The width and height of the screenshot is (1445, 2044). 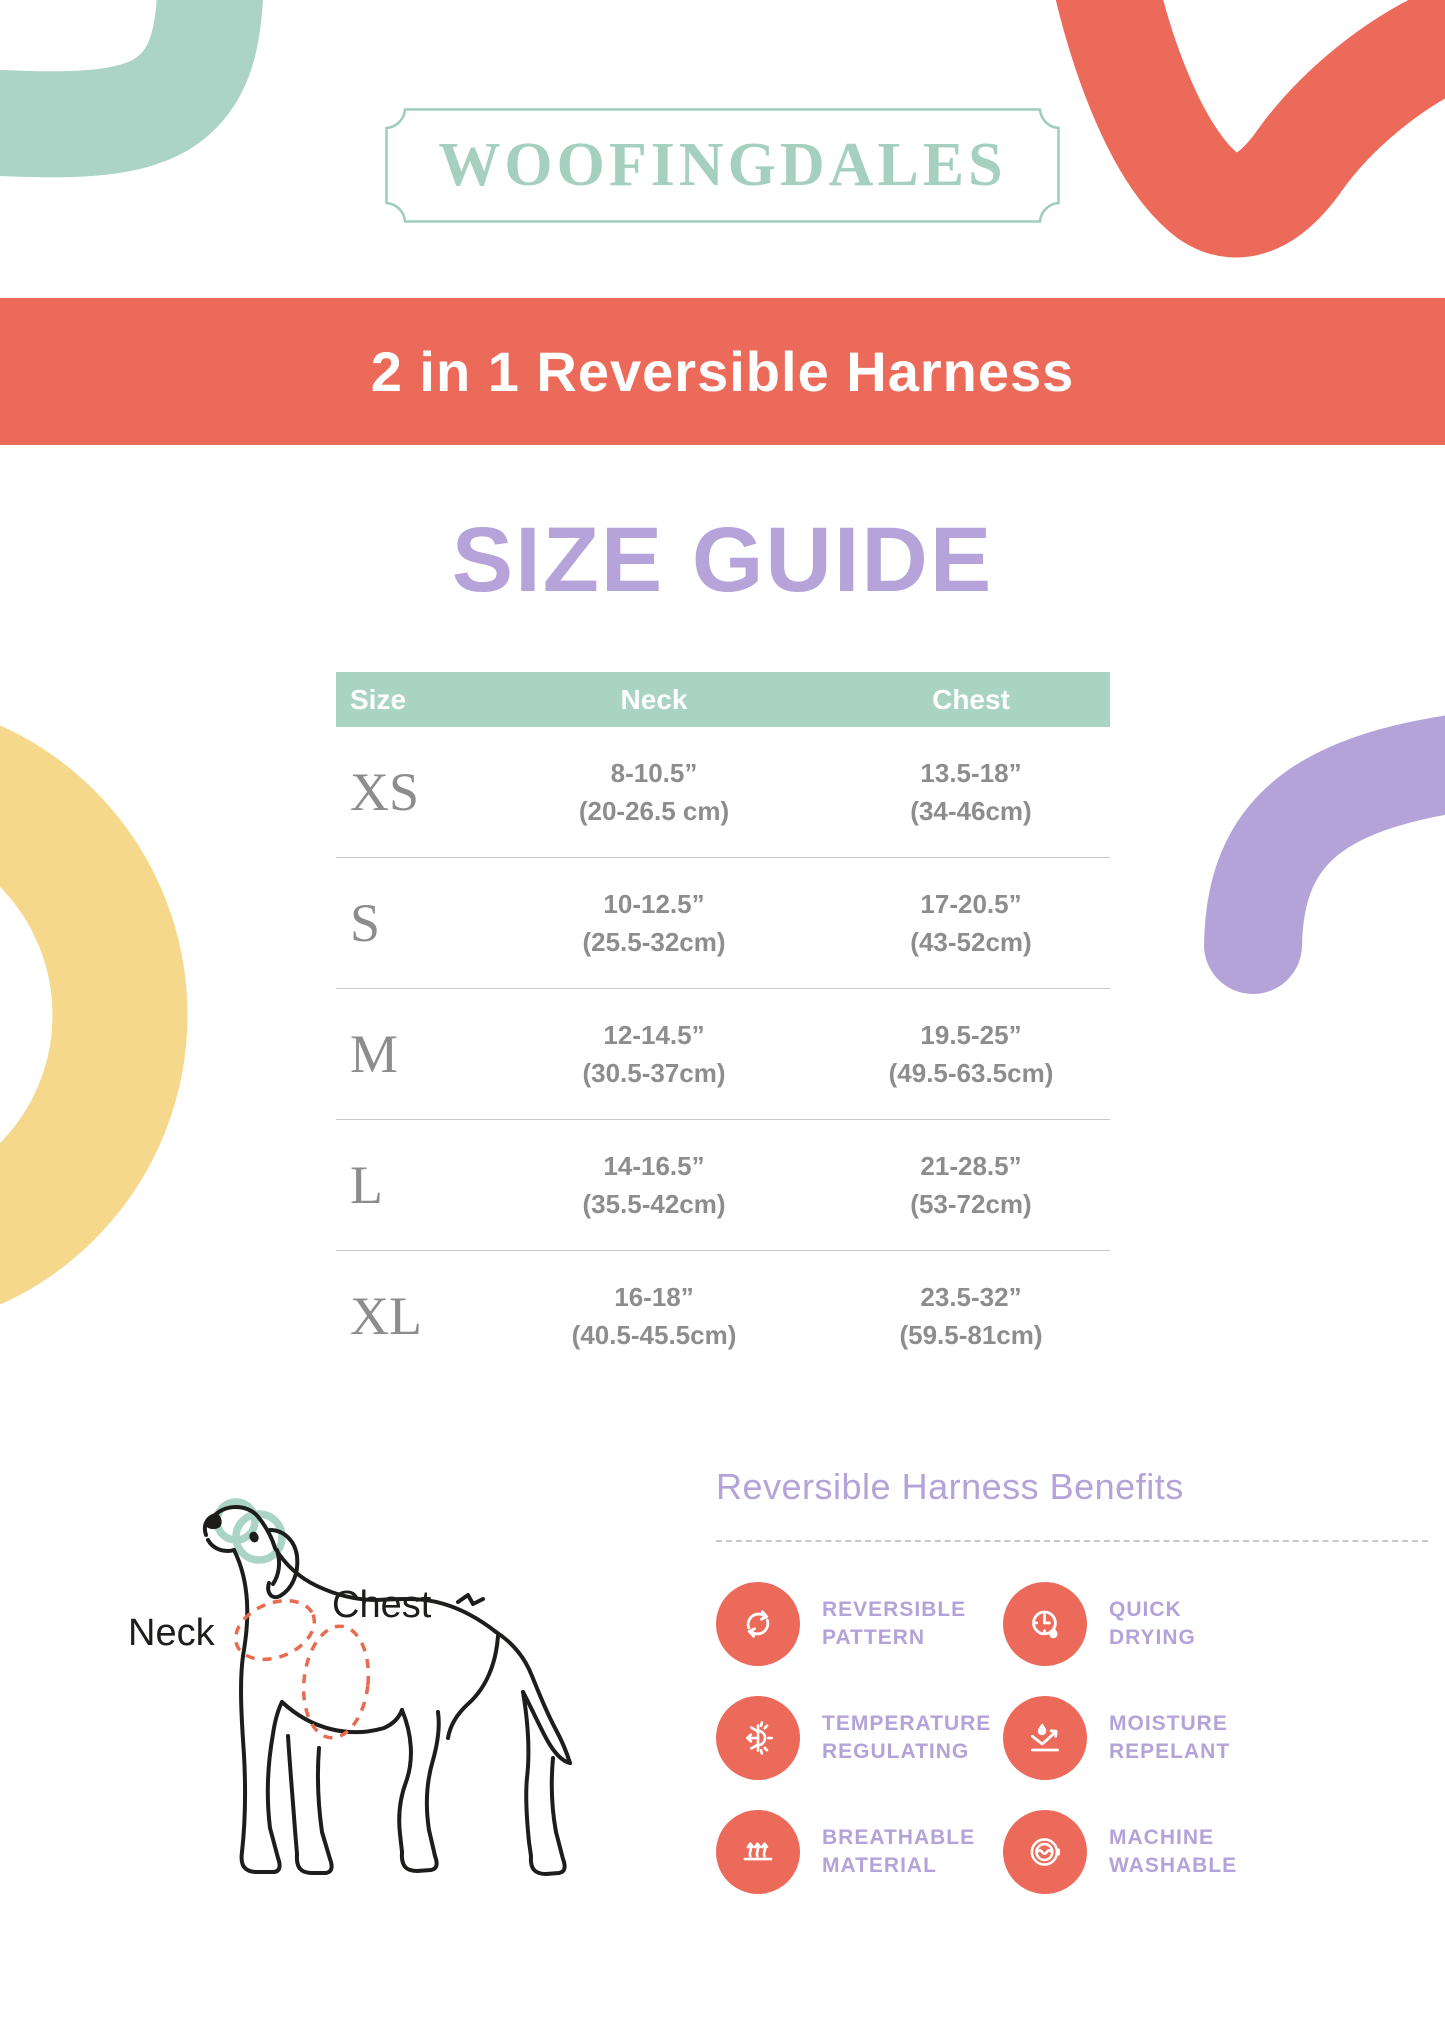 What do you see at coordinates (1045, 1852) in the screenshot?
I see `machine-washable-icon` at bounding box center [1045, 1852].